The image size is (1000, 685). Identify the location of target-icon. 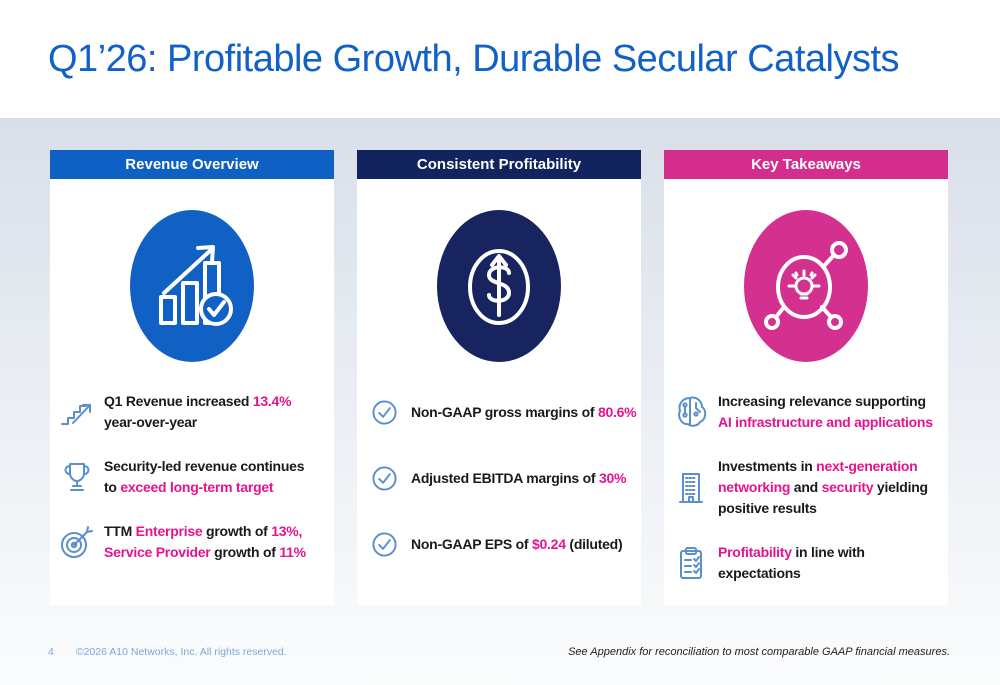
(77, 542).